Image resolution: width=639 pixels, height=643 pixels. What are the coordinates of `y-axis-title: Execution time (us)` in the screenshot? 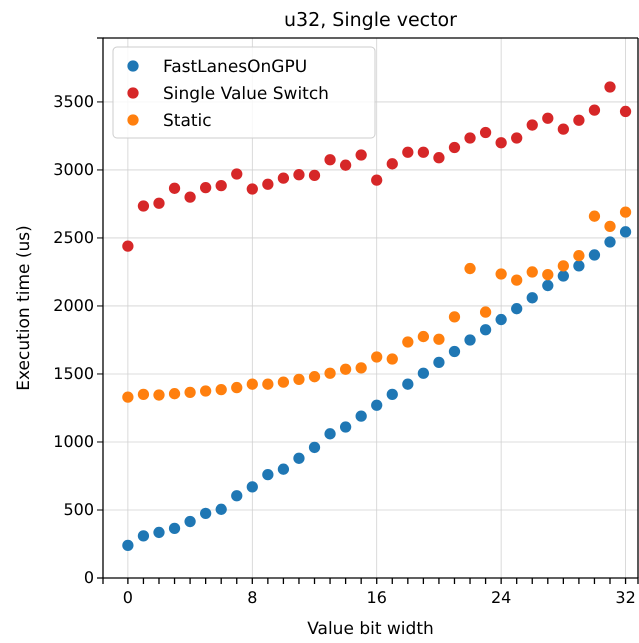 It's located at (24, 308).